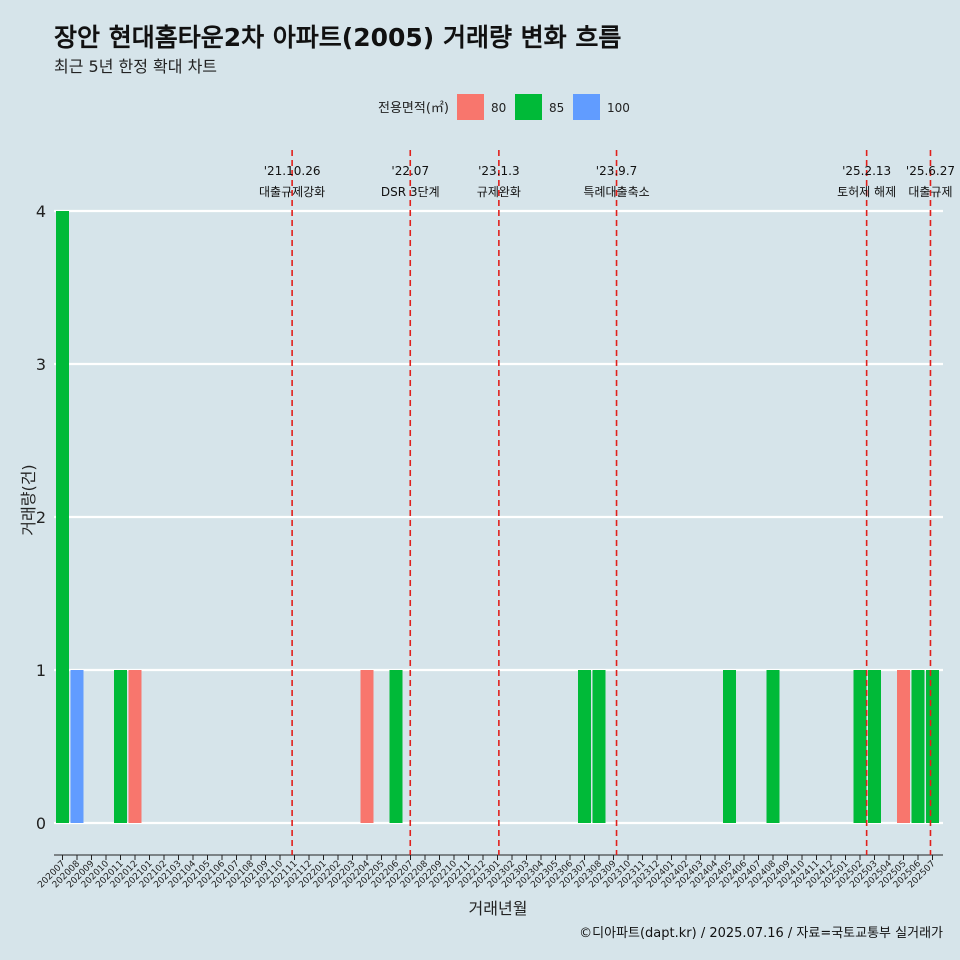 The width and height of the screenshot is (960, 960). Describe the element at coordinates (616, 192) in the screenshot. I see `event-name-label: 특례대출축소` at that location.